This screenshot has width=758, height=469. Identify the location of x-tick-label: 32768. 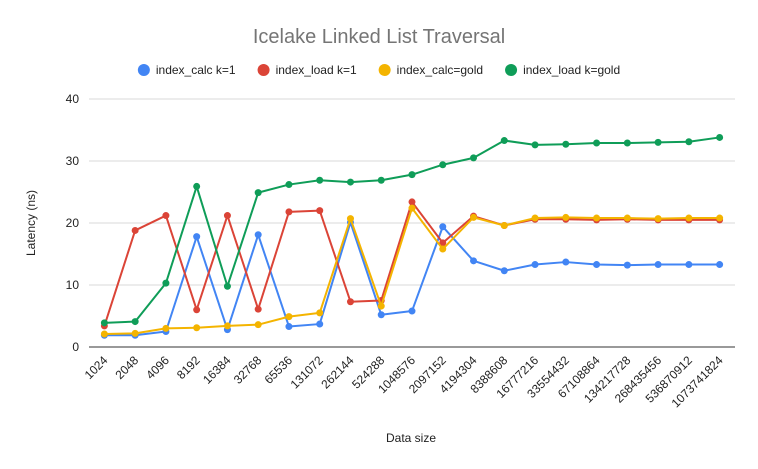
(248, 370).